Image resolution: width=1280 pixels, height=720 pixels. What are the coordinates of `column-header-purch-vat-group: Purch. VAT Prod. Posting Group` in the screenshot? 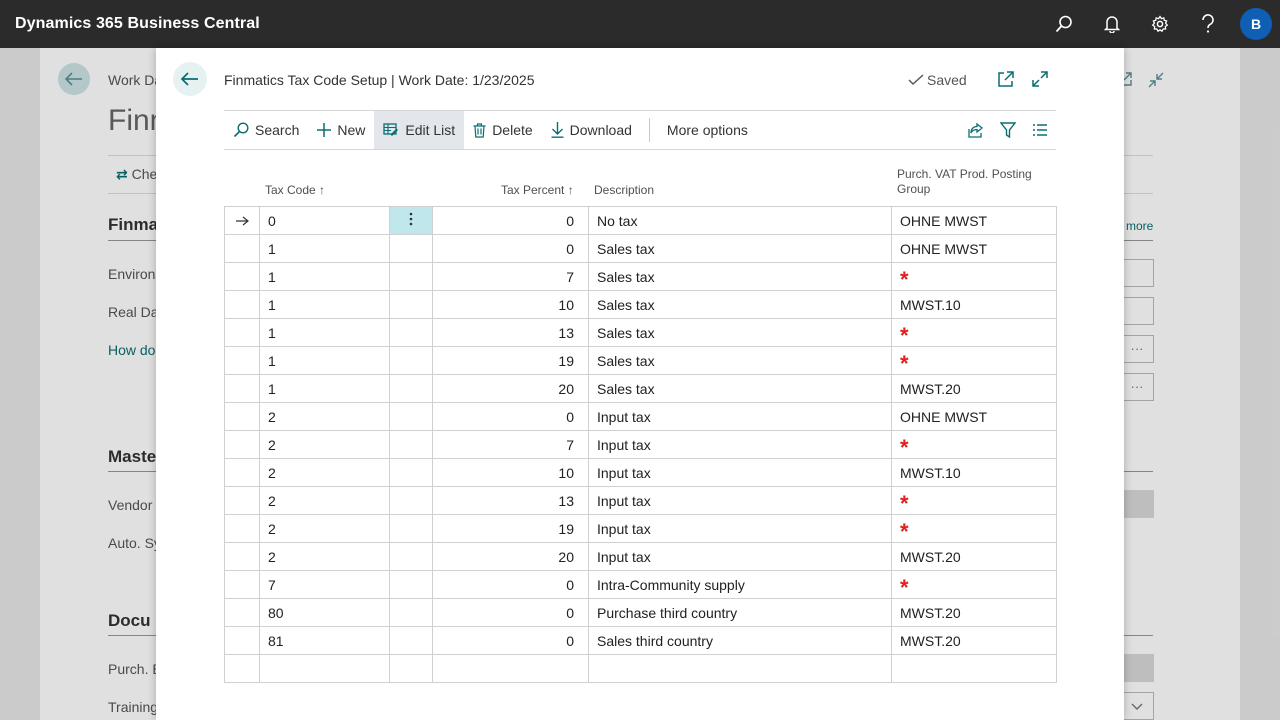 It's located at (964, 181).